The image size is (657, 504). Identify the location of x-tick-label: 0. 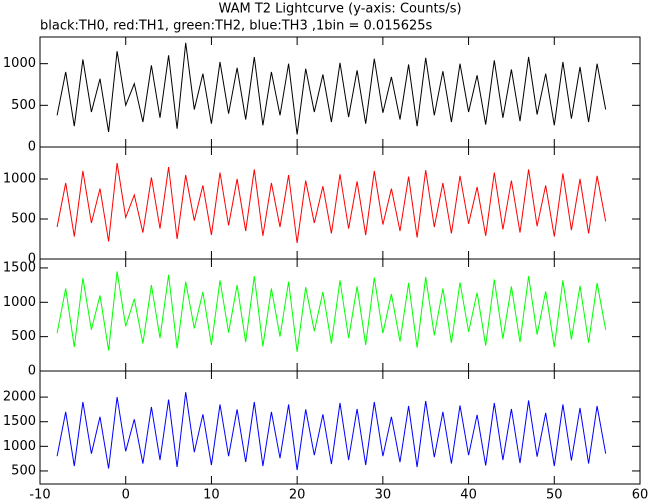
(126, 495).